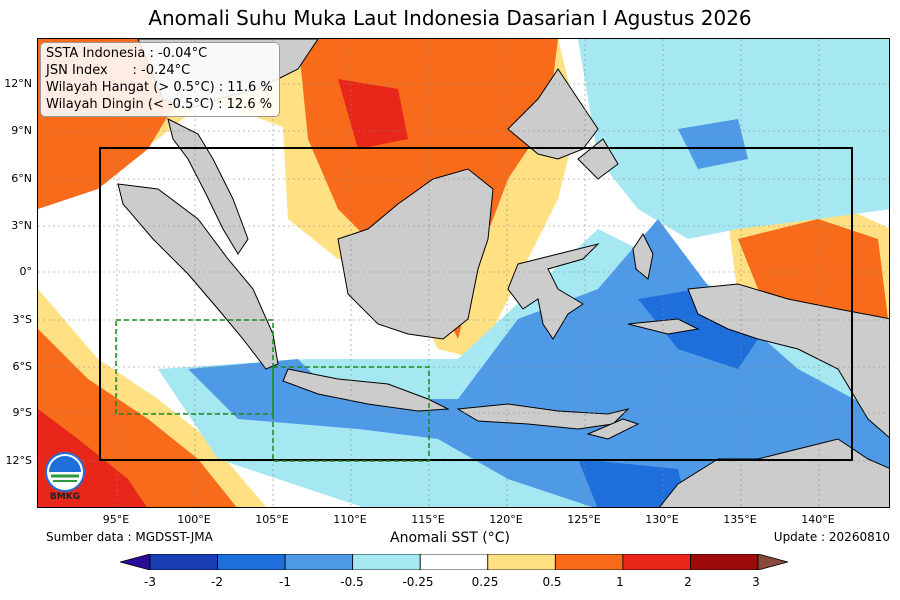  I want to click on cold-area-text: Wilayah Dingin (< -0.5°C) : 12.6 %, so click(159, 104).